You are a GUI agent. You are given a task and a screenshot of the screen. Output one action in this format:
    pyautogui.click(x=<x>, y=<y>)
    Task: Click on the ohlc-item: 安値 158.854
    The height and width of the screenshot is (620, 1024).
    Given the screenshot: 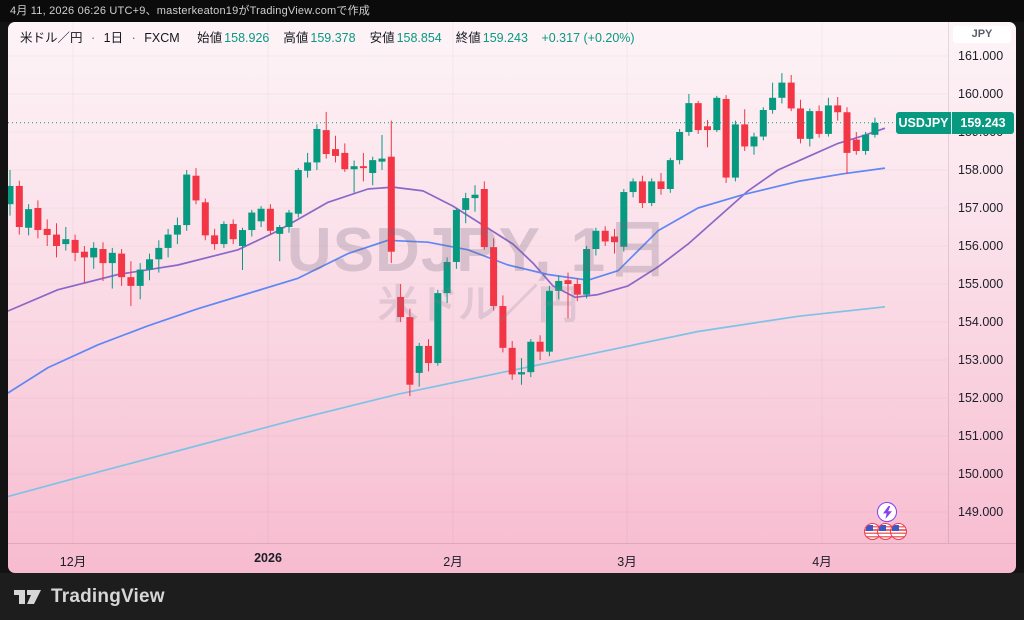 What is the action you would take?
    pyautogui.click(x=405, y=38)
    